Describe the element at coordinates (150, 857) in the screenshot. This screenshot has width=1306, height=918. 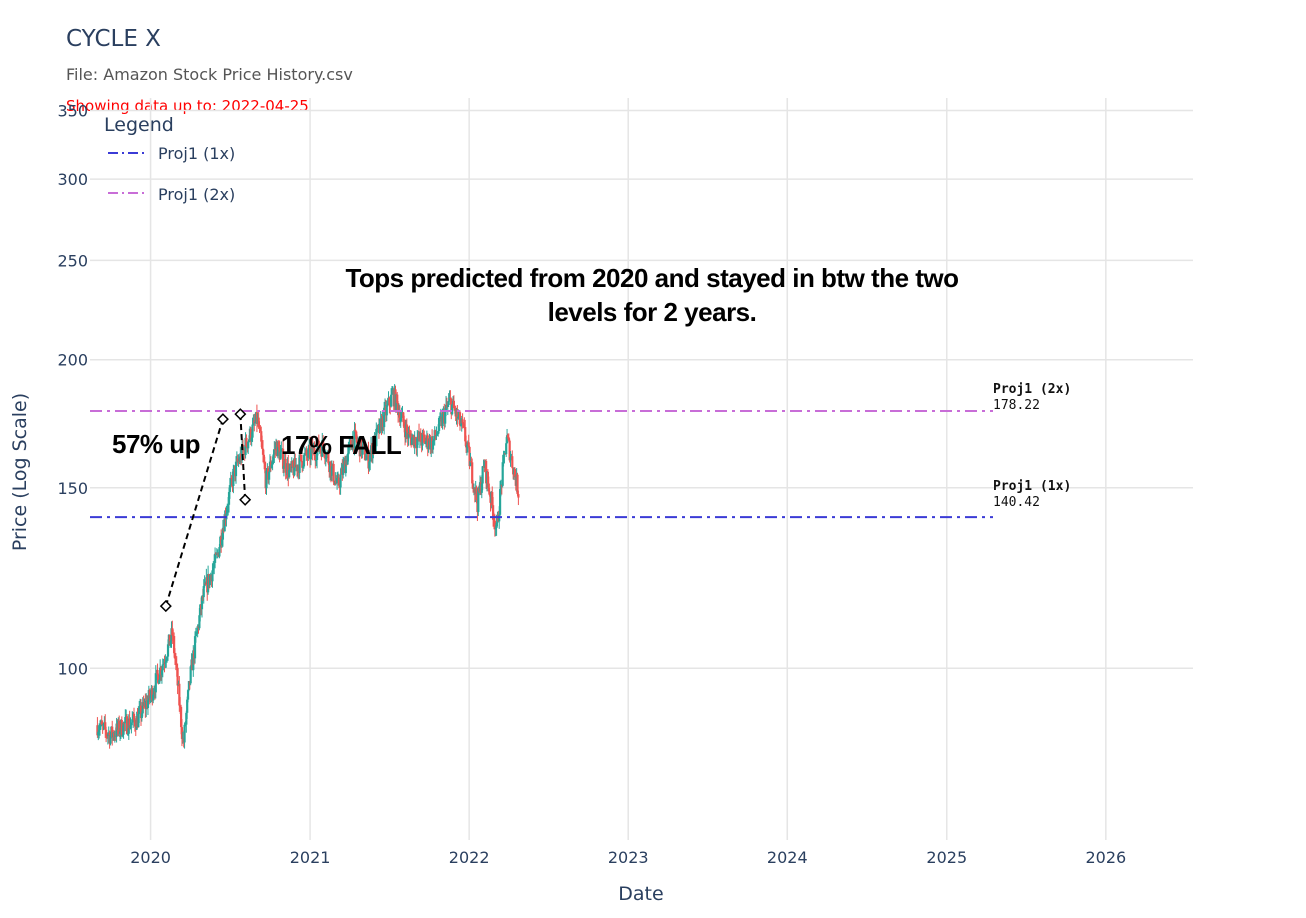
I see `x-tick-label: 2020` at that location.